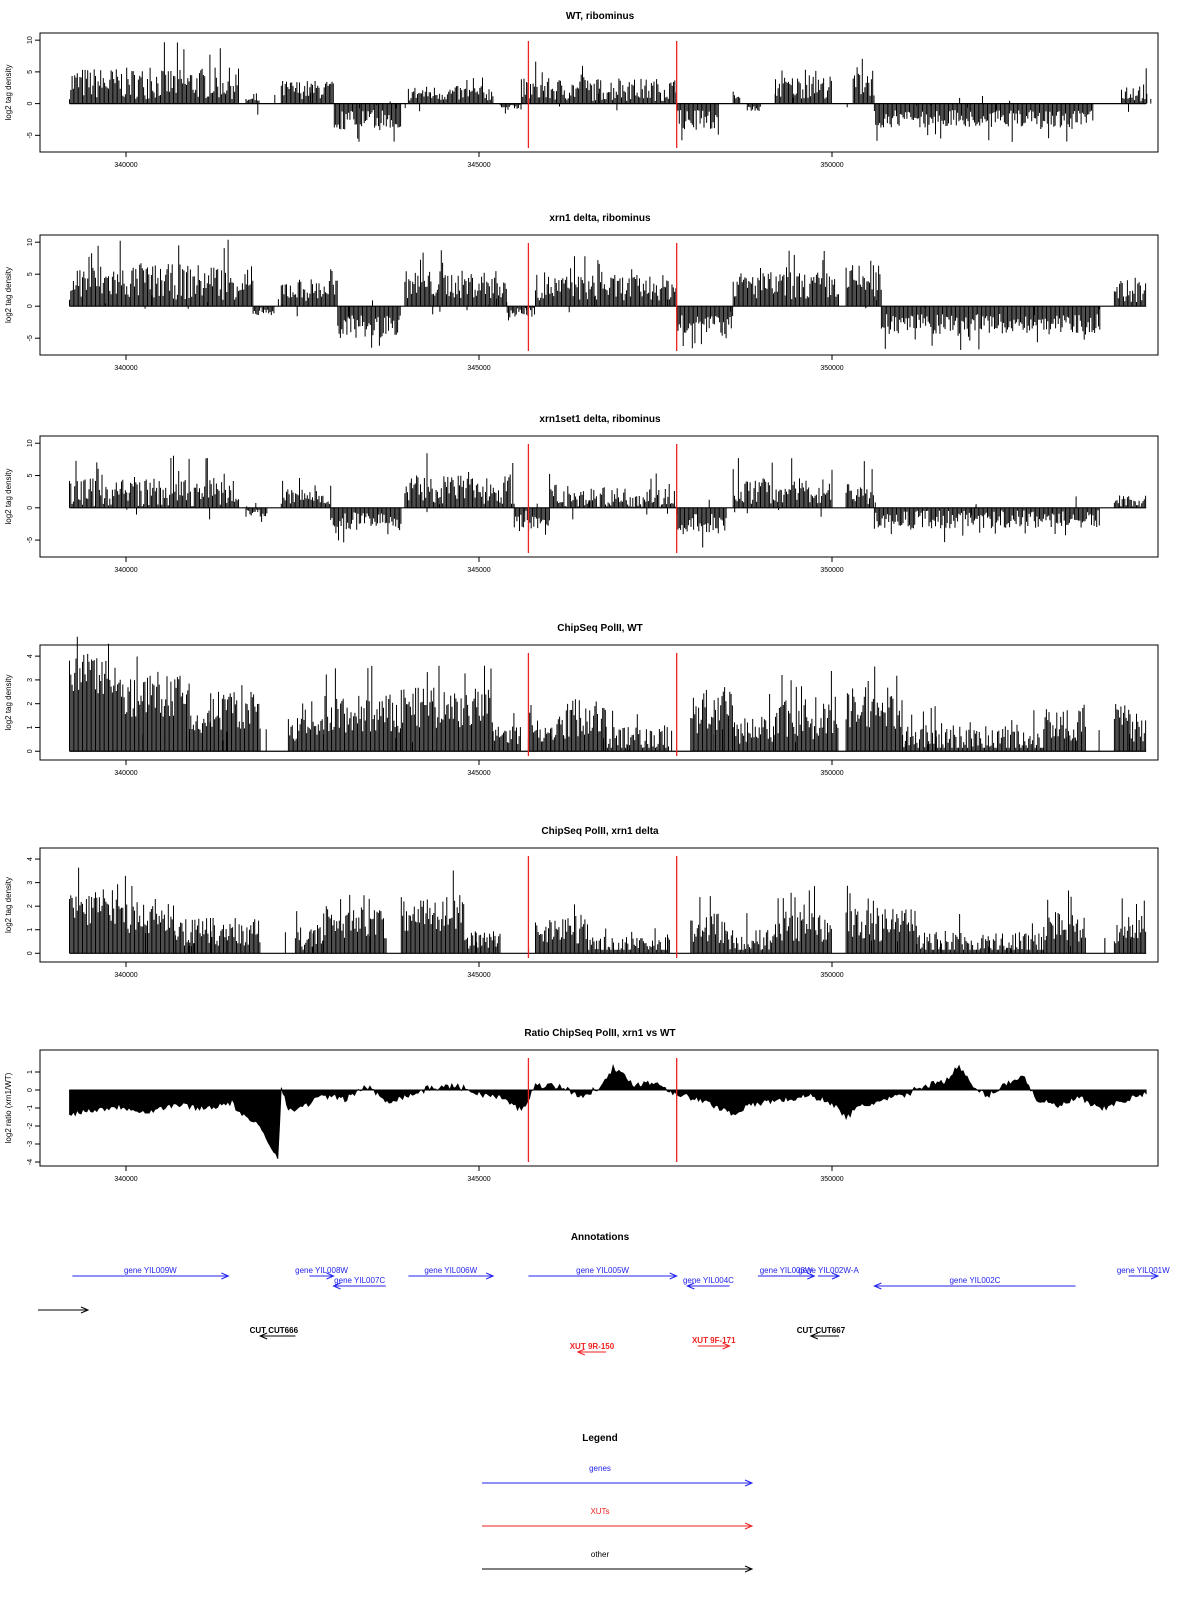 Image resolution: width=1200 pixels, height=1600 pixels. I want to click on y-tick-label: -2, so click(30, 1126).